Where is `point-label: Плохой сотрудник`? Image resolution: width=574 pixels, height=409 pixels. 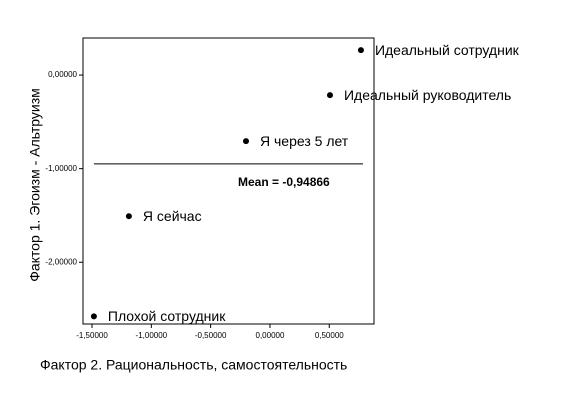 point-label: Плохой сотрудник is located at coordinates (167, 316).